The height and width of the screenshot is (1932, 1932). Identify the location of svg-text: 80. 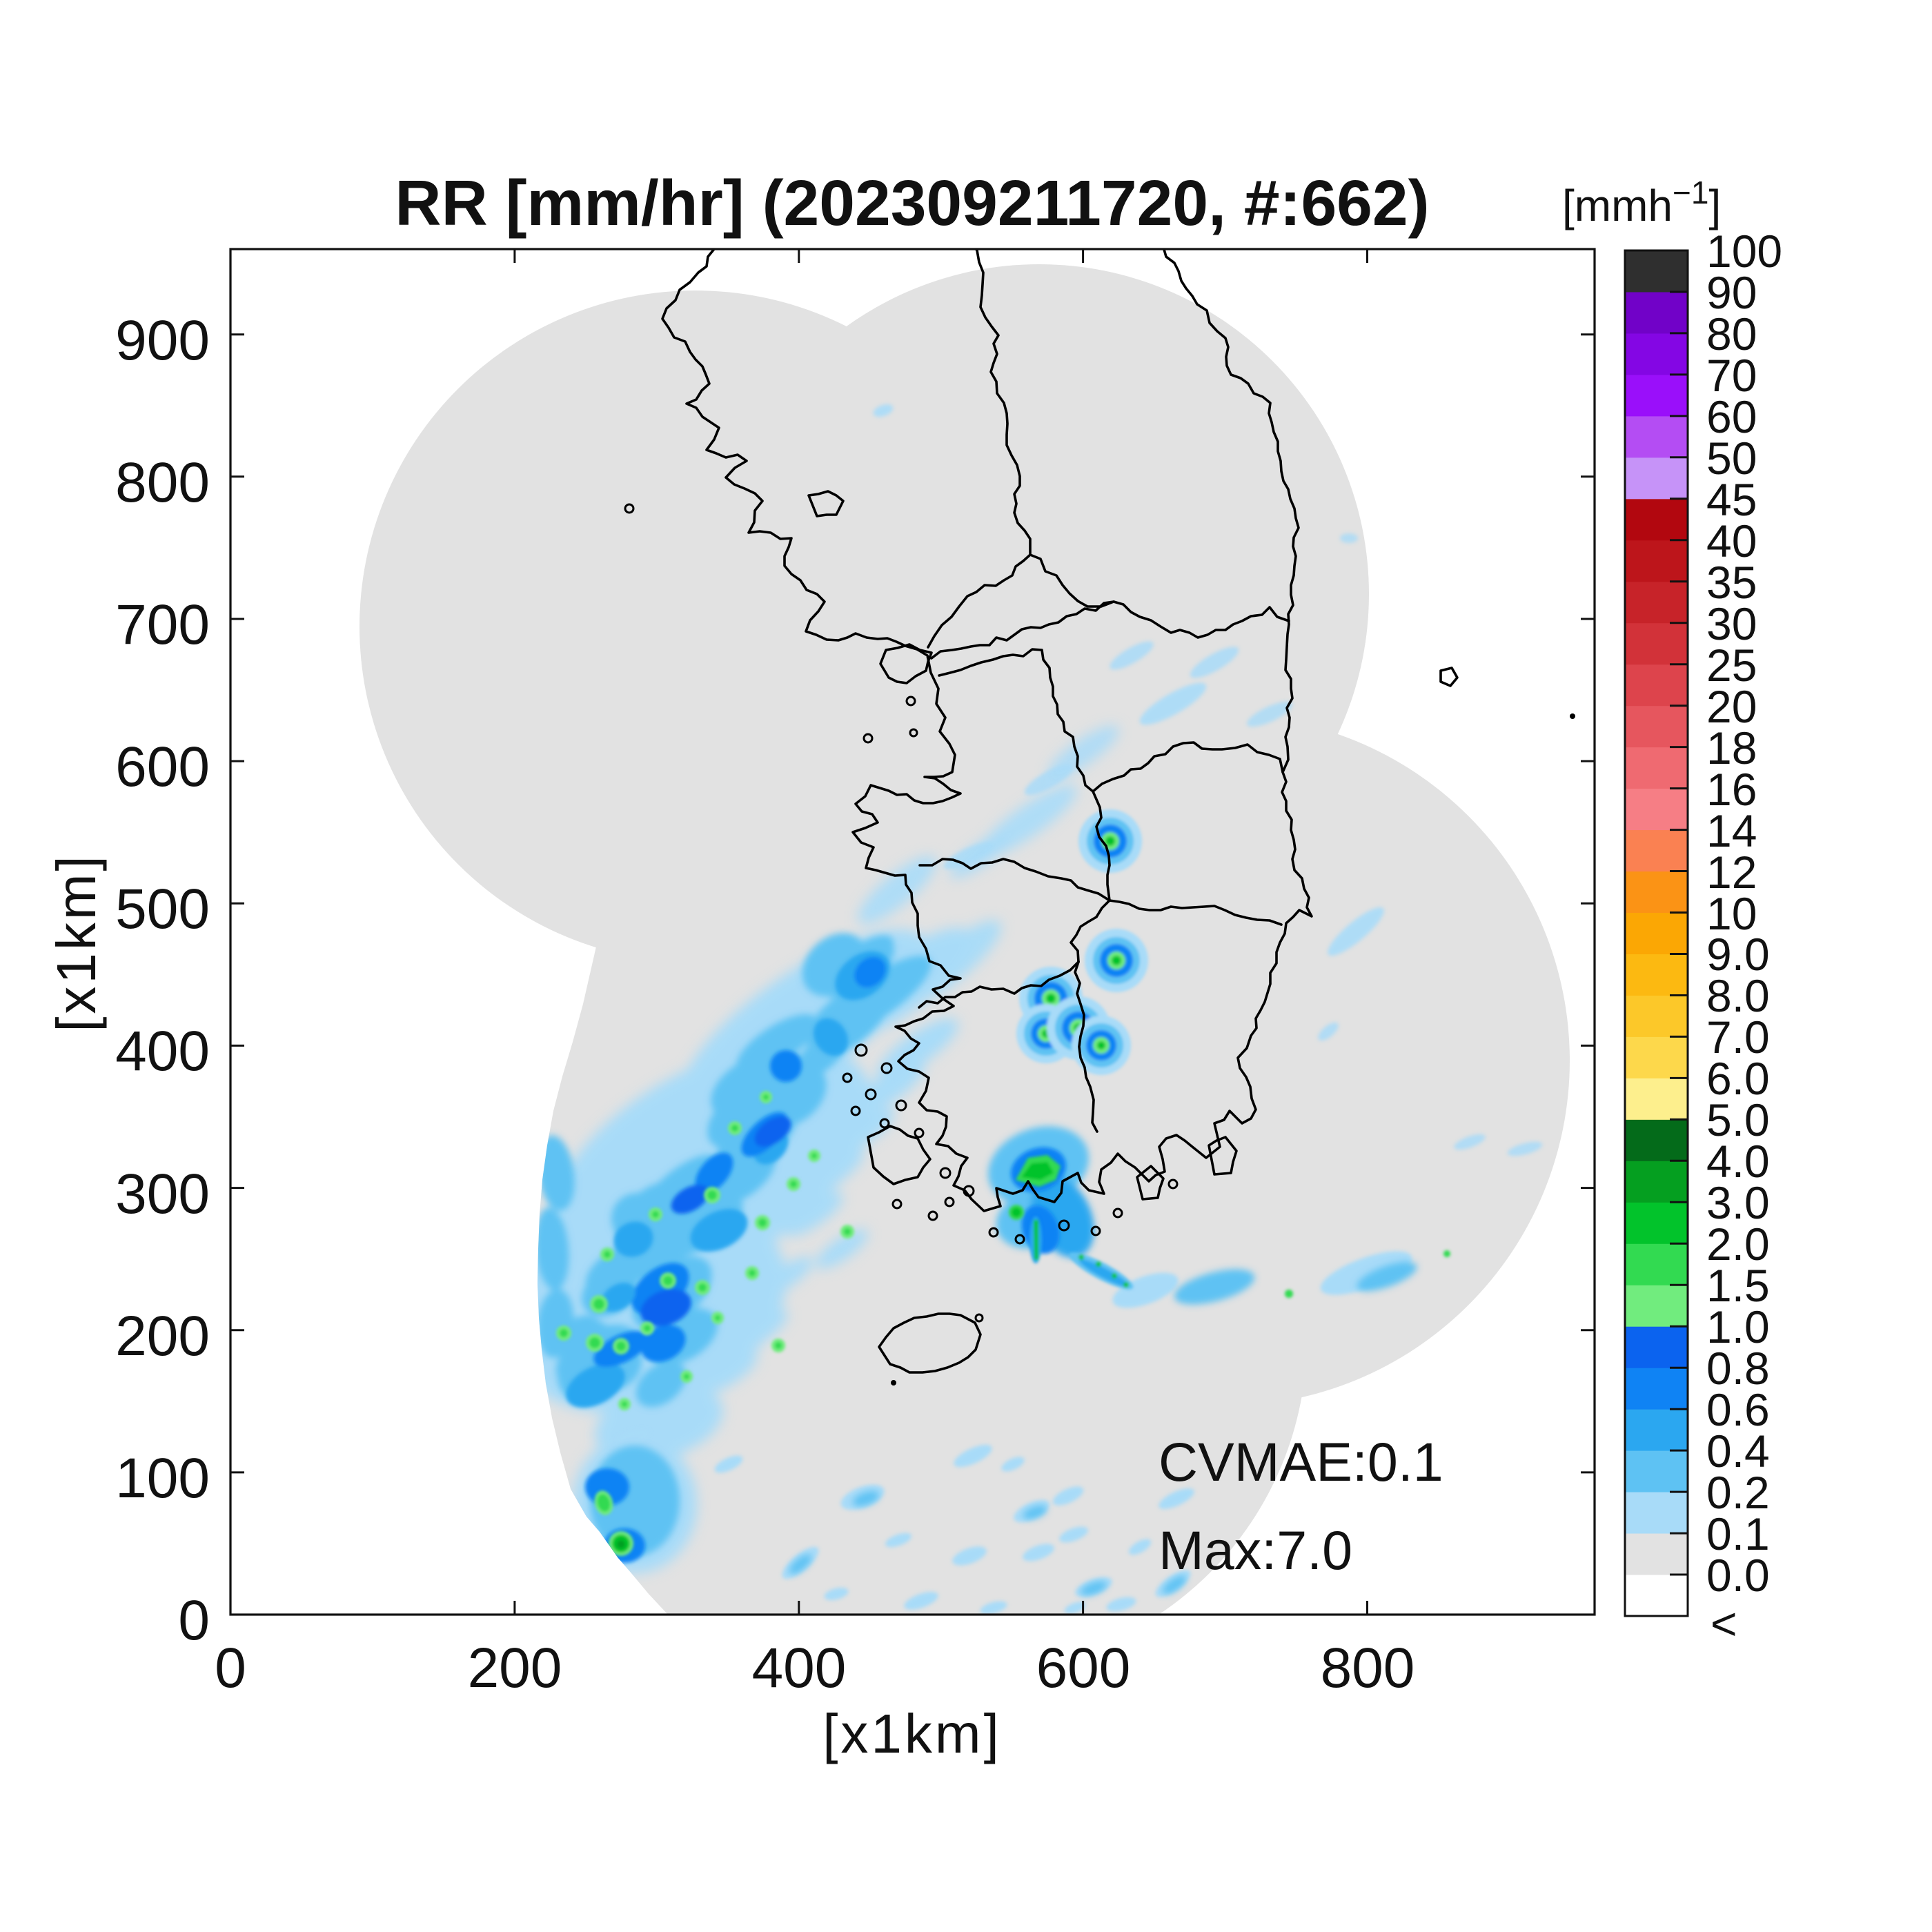
(1731, 333).